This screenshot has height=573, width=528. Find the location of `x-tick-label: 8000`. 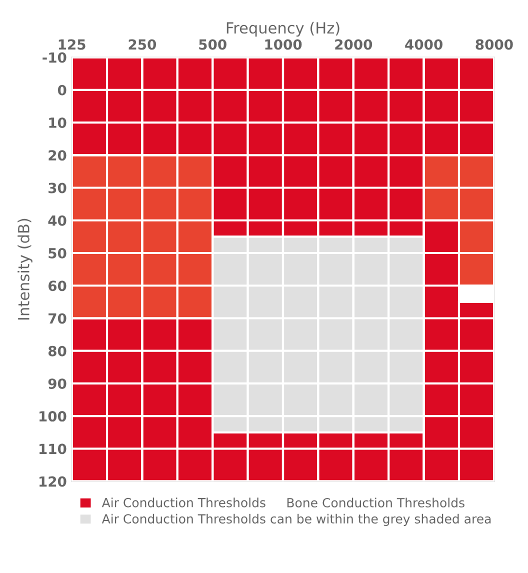

x-tick-label: 8000 is located at coordinates (494, 44).